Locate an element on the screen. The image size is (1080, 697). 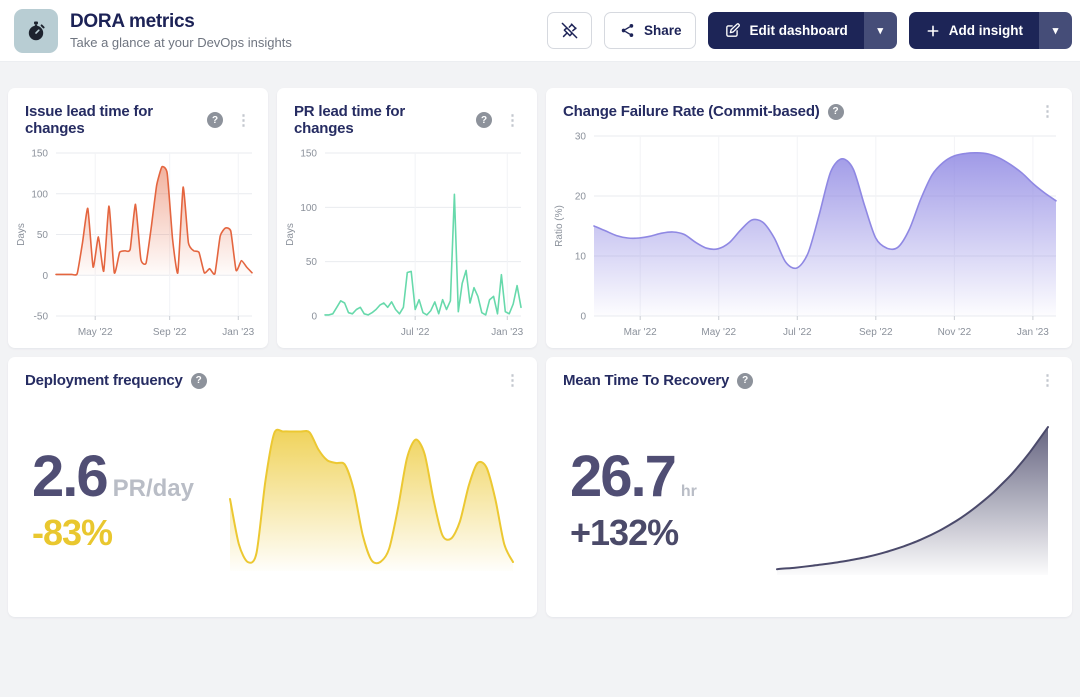
card-title: Change Failure Rate (Commit-based) is located at coordinates (691, 111).